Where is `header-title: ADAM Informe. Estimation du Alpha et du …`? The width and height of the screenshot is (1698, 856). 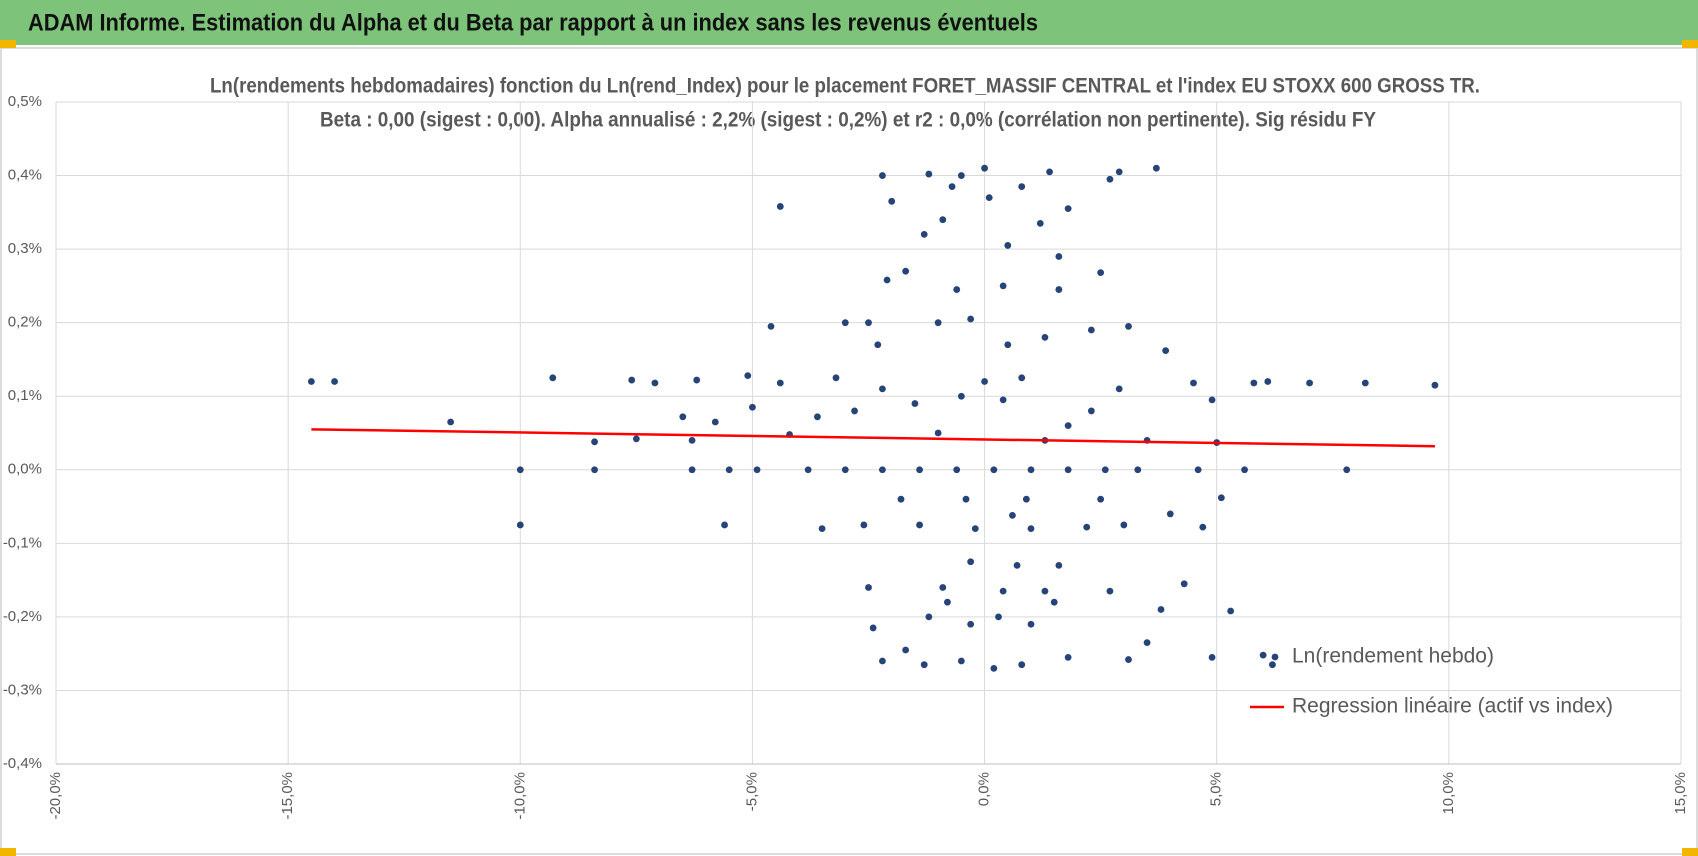
header-title: ADAM Informe. Estimation du Alpha et du … is located at coordinates (533, 22).